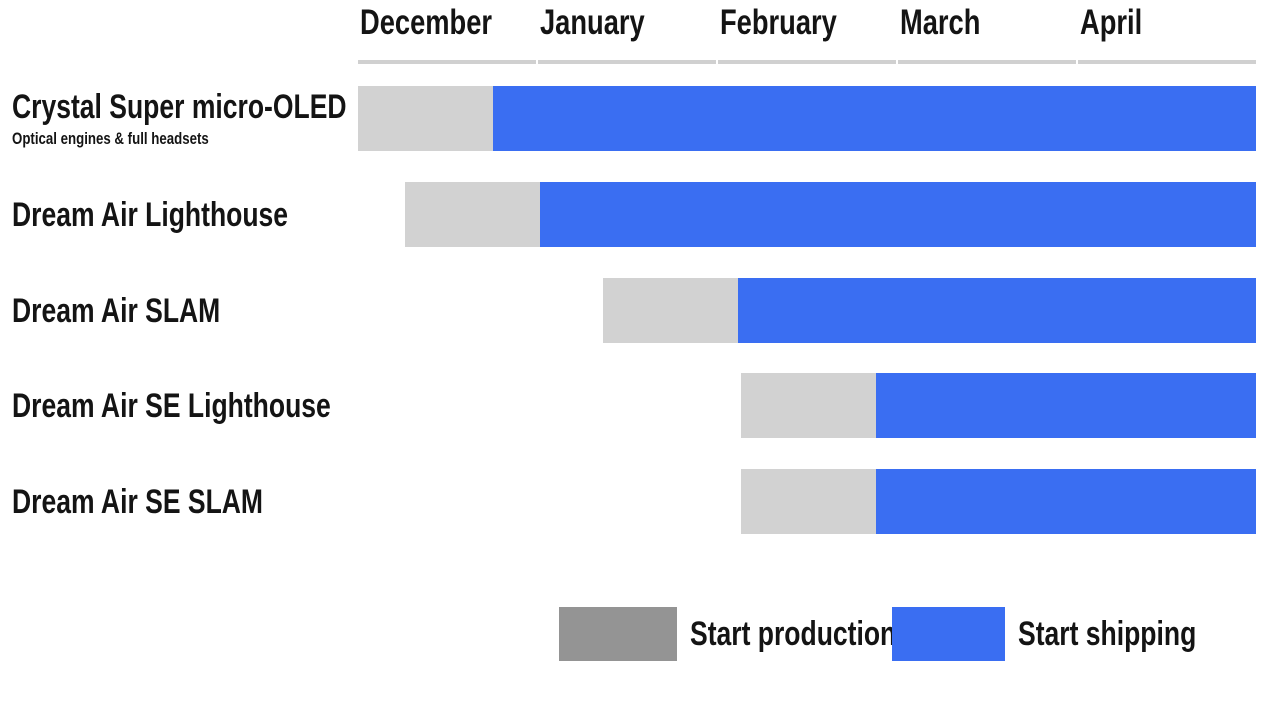 This screenshot has height=710, width=1280. I want to click on shipping-swatch, so click(948, 634).